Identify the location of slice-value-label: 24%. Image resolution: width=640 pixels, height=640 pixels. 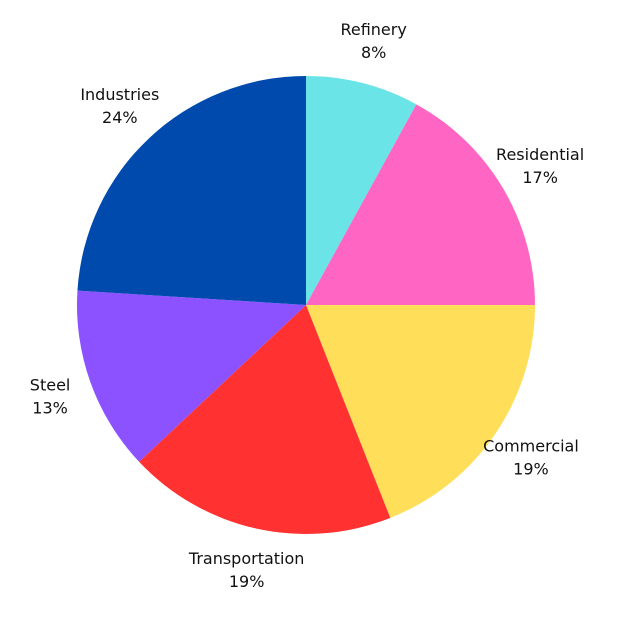
(120, 117).